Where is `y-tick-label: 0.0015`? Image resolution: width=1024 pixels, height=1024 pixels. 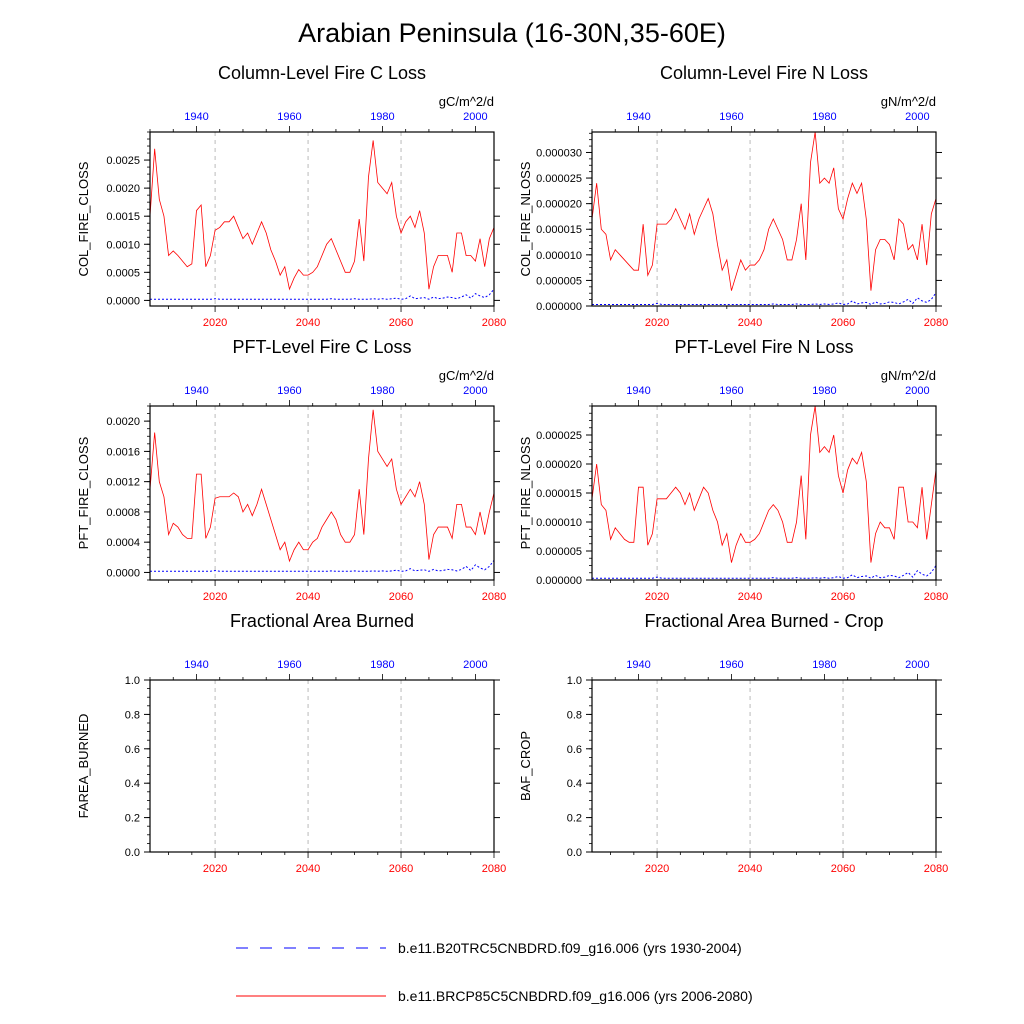 y-tick-label: 0.0015 is located at coordinates (123, 217).